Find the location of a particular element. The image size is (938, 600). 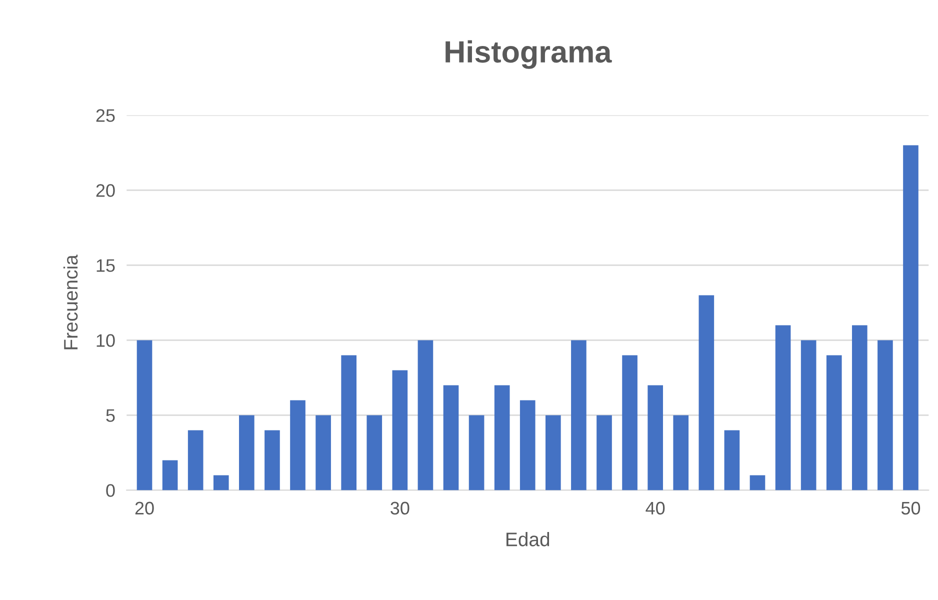

y-axis-title: Frecuencia is located at coordinates (70, 302).